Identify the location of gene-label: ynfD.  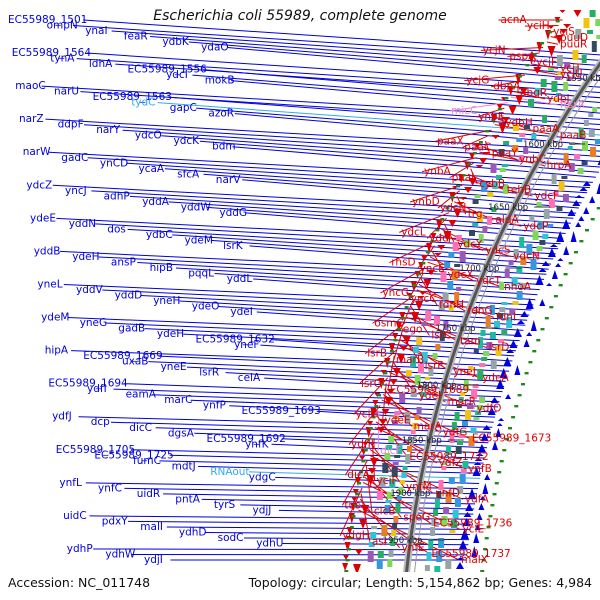
(447, 493).